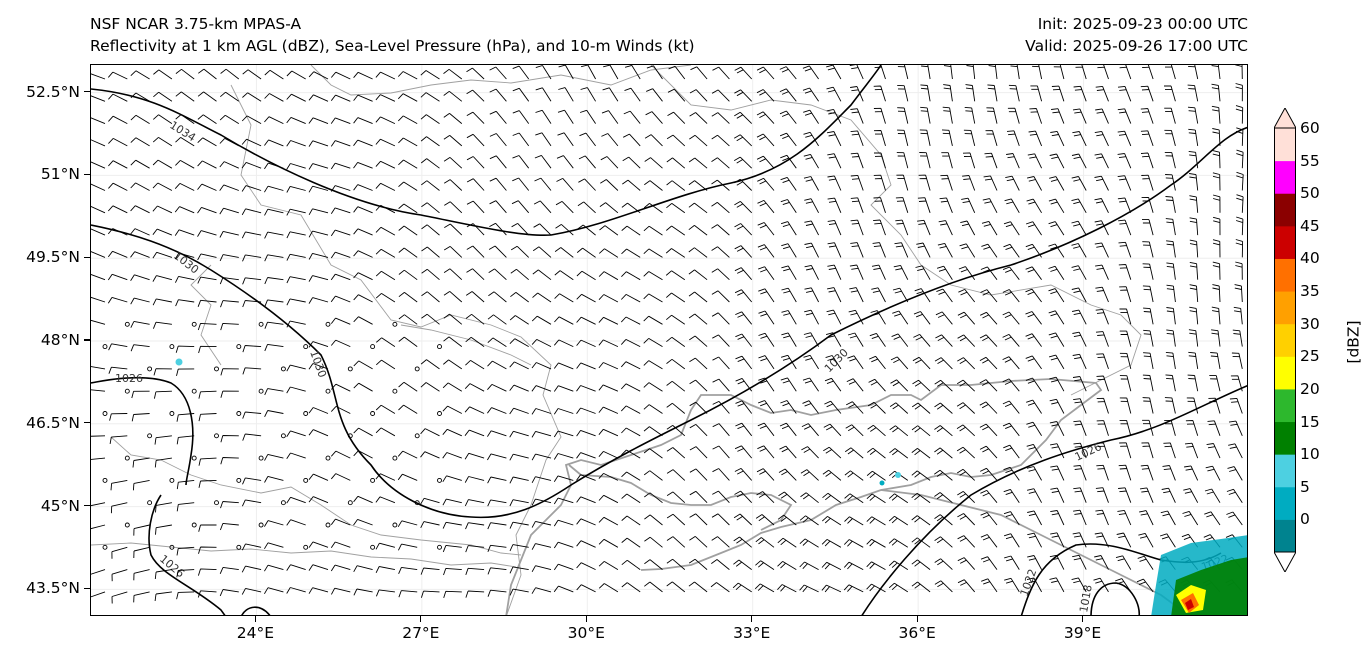 The width and height of the screenshot is (1366, 660). Describe the element at coordinates (1310, 160) in the screenshot. I see `colorbar-tick-label: 55` at that location.